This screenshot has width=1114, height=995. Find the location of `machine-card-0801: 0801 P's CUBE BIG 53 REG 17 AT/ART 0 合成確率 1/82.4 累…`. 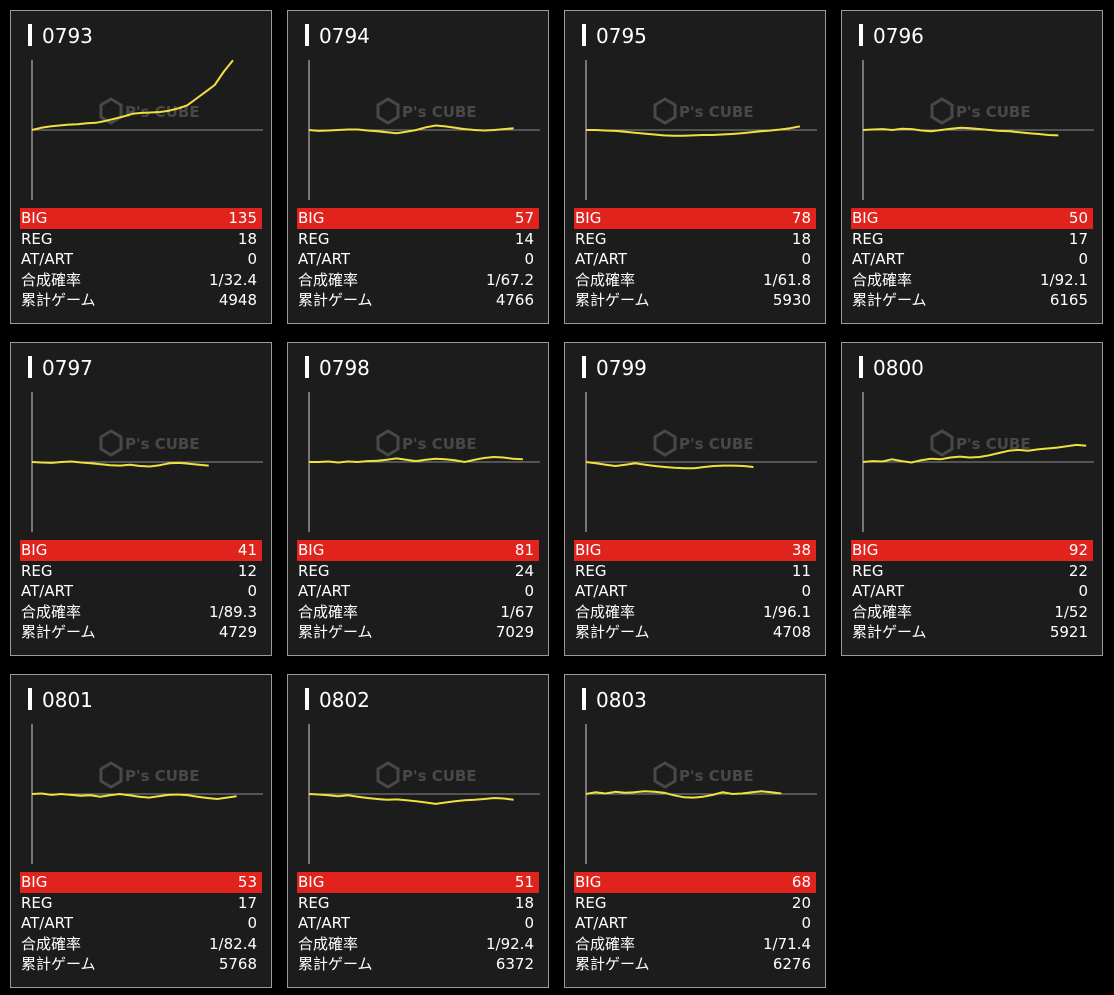

machine-card-0801: 0801 P's CUBE BIG 53 REG 17 AT/ART 0 合成確率 1/82.4 累… is located at coordinates (141, 831).